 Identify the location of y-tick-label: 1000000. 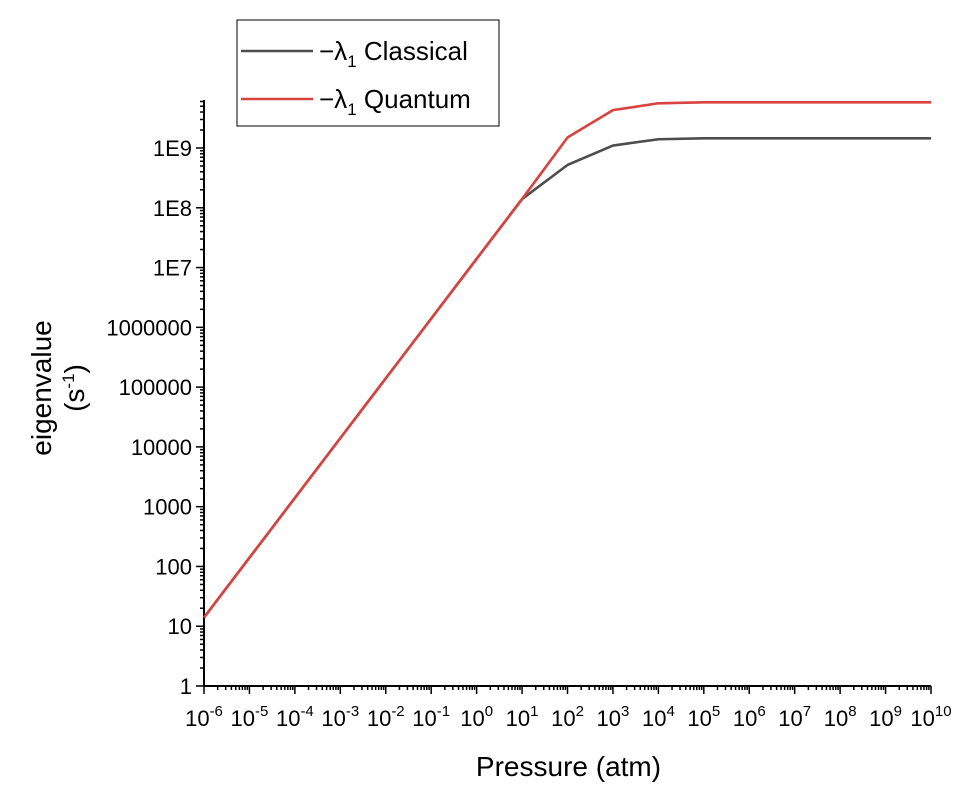
(149, 327).